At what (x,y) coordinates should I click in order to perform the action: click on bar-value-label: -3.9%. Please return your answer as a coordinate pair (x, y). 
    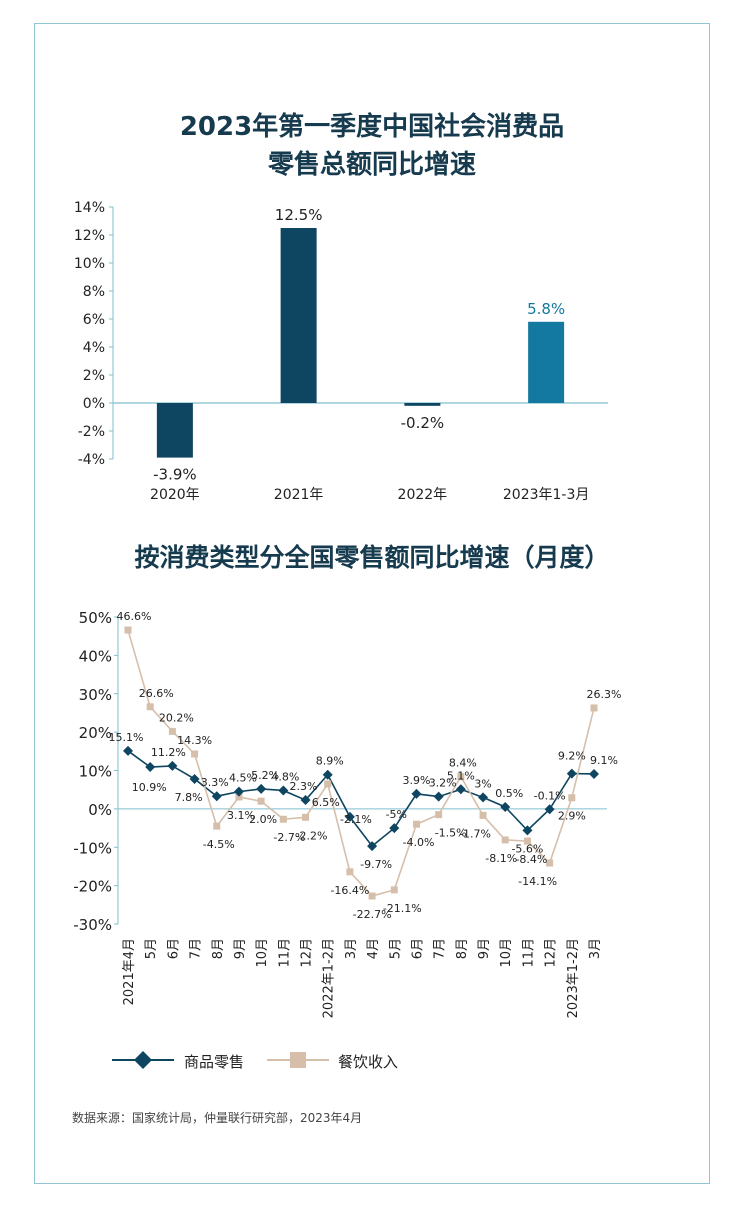
    Looking at the image, I should click on (175, 475).